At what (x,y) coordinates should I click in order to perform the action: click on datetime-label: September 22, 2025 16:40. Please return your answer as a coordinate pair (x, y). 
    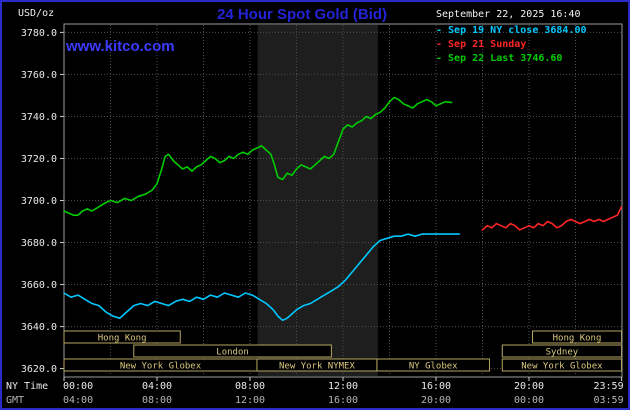
    Looking at the image, I should click on (508, 14).